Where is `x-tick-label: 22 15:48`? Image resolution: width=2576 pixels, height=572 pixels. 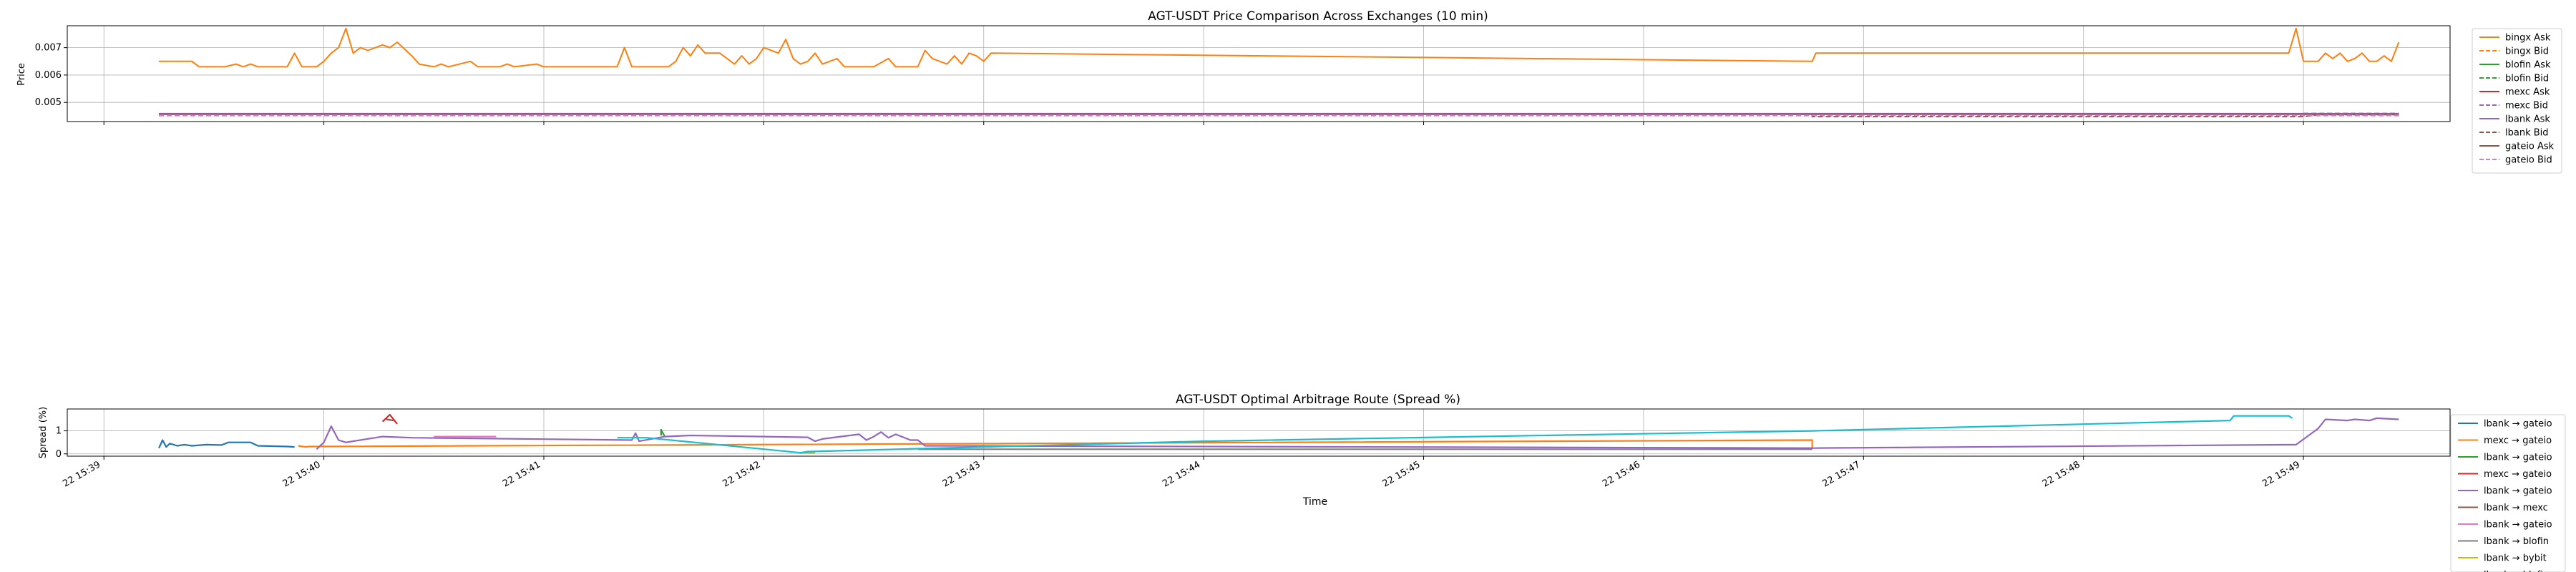
x-tick-label: 22 15:48 is located at coordinates (2061, 474).